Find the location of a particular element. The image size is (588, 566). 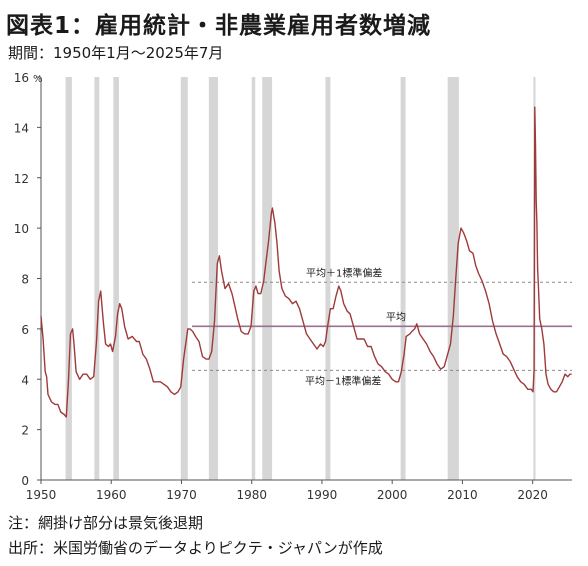

chart-period: 期間：1950年1月～2025年7月 is located at coordinates (116, 53).